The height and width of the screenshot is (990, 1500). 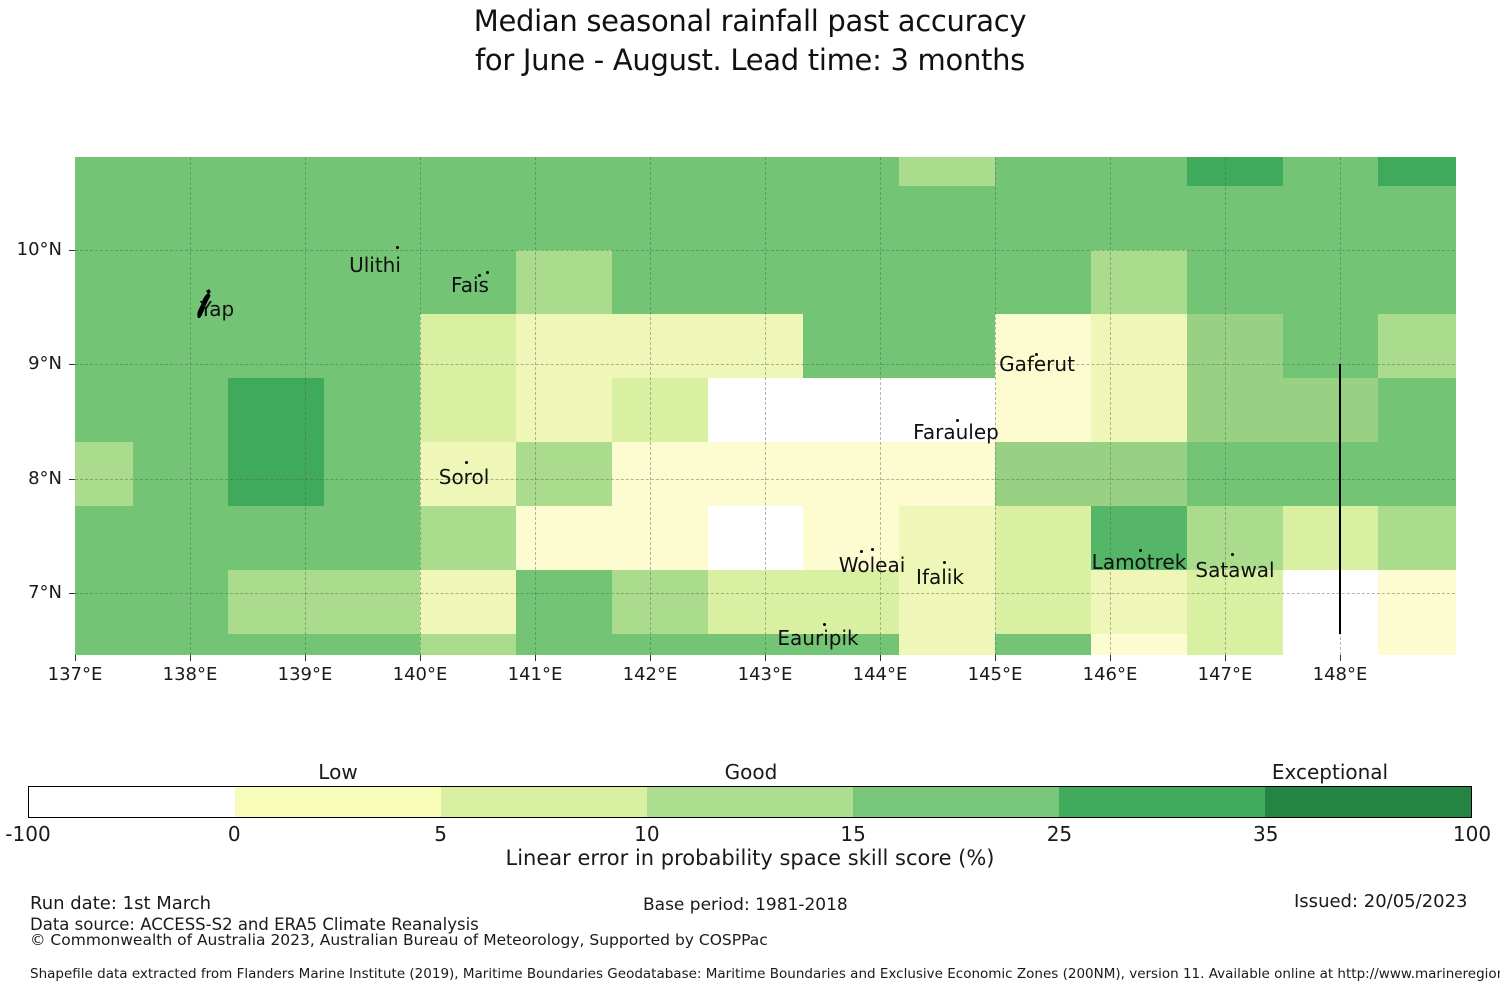 What do you see at coordinates (39, 249) in the screenshot?
I see `y-axis-tick-label: 10°N` at bounding box center [39, 249].